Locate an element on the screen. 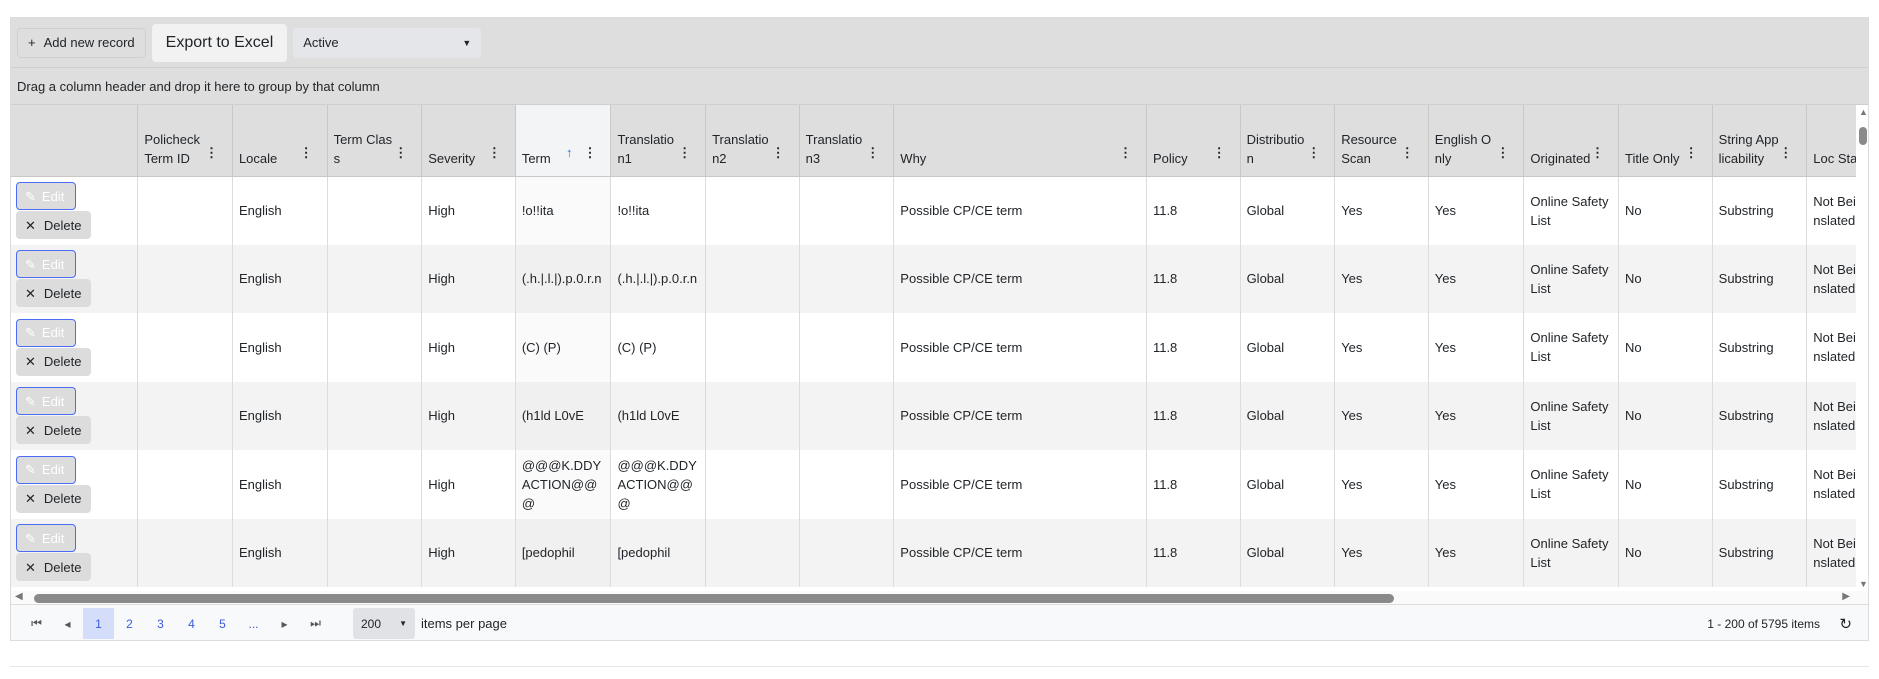 The width and height of the screenshot is (1879, 679). scroll-up-icon: ▲ is located at coordinates (1863, 112).